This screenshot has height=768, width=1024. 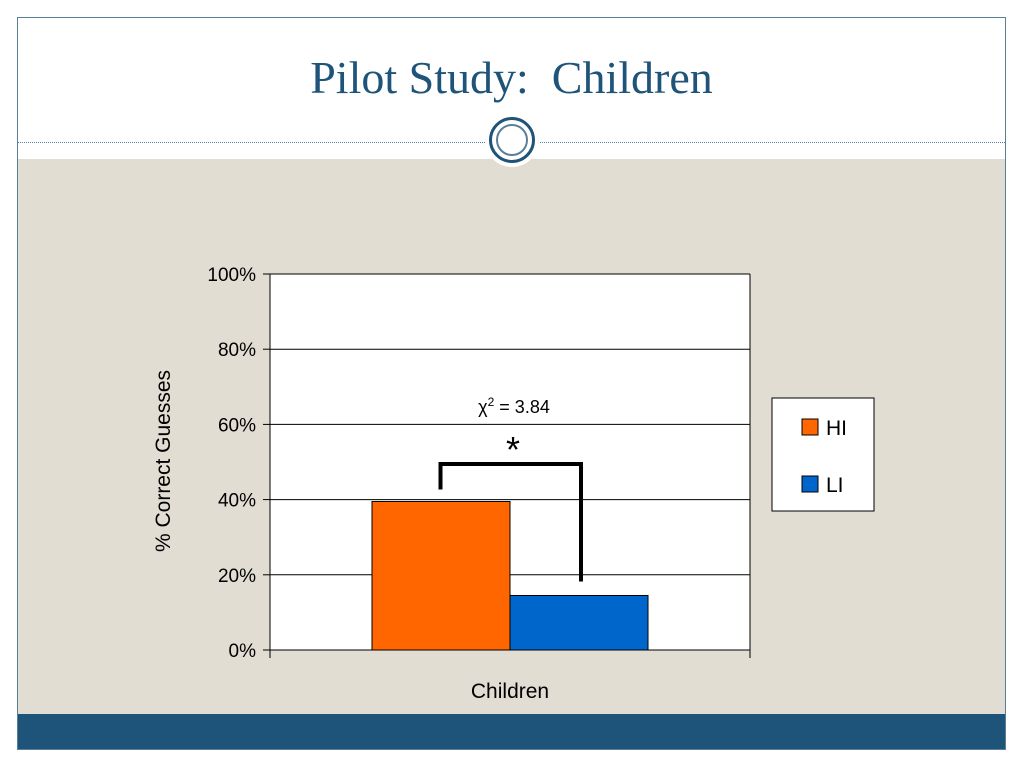 I want to click on bar-li, so click(x=579, y=622).